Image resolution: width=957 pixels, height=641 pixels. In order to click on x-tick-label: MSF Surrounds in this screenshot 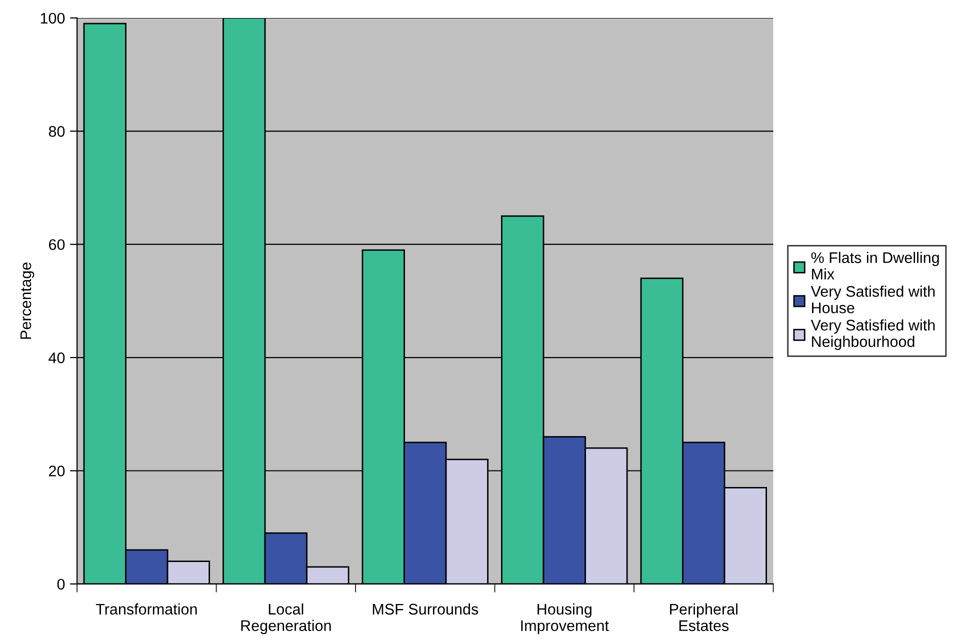, I will do `click(425, 609)`.